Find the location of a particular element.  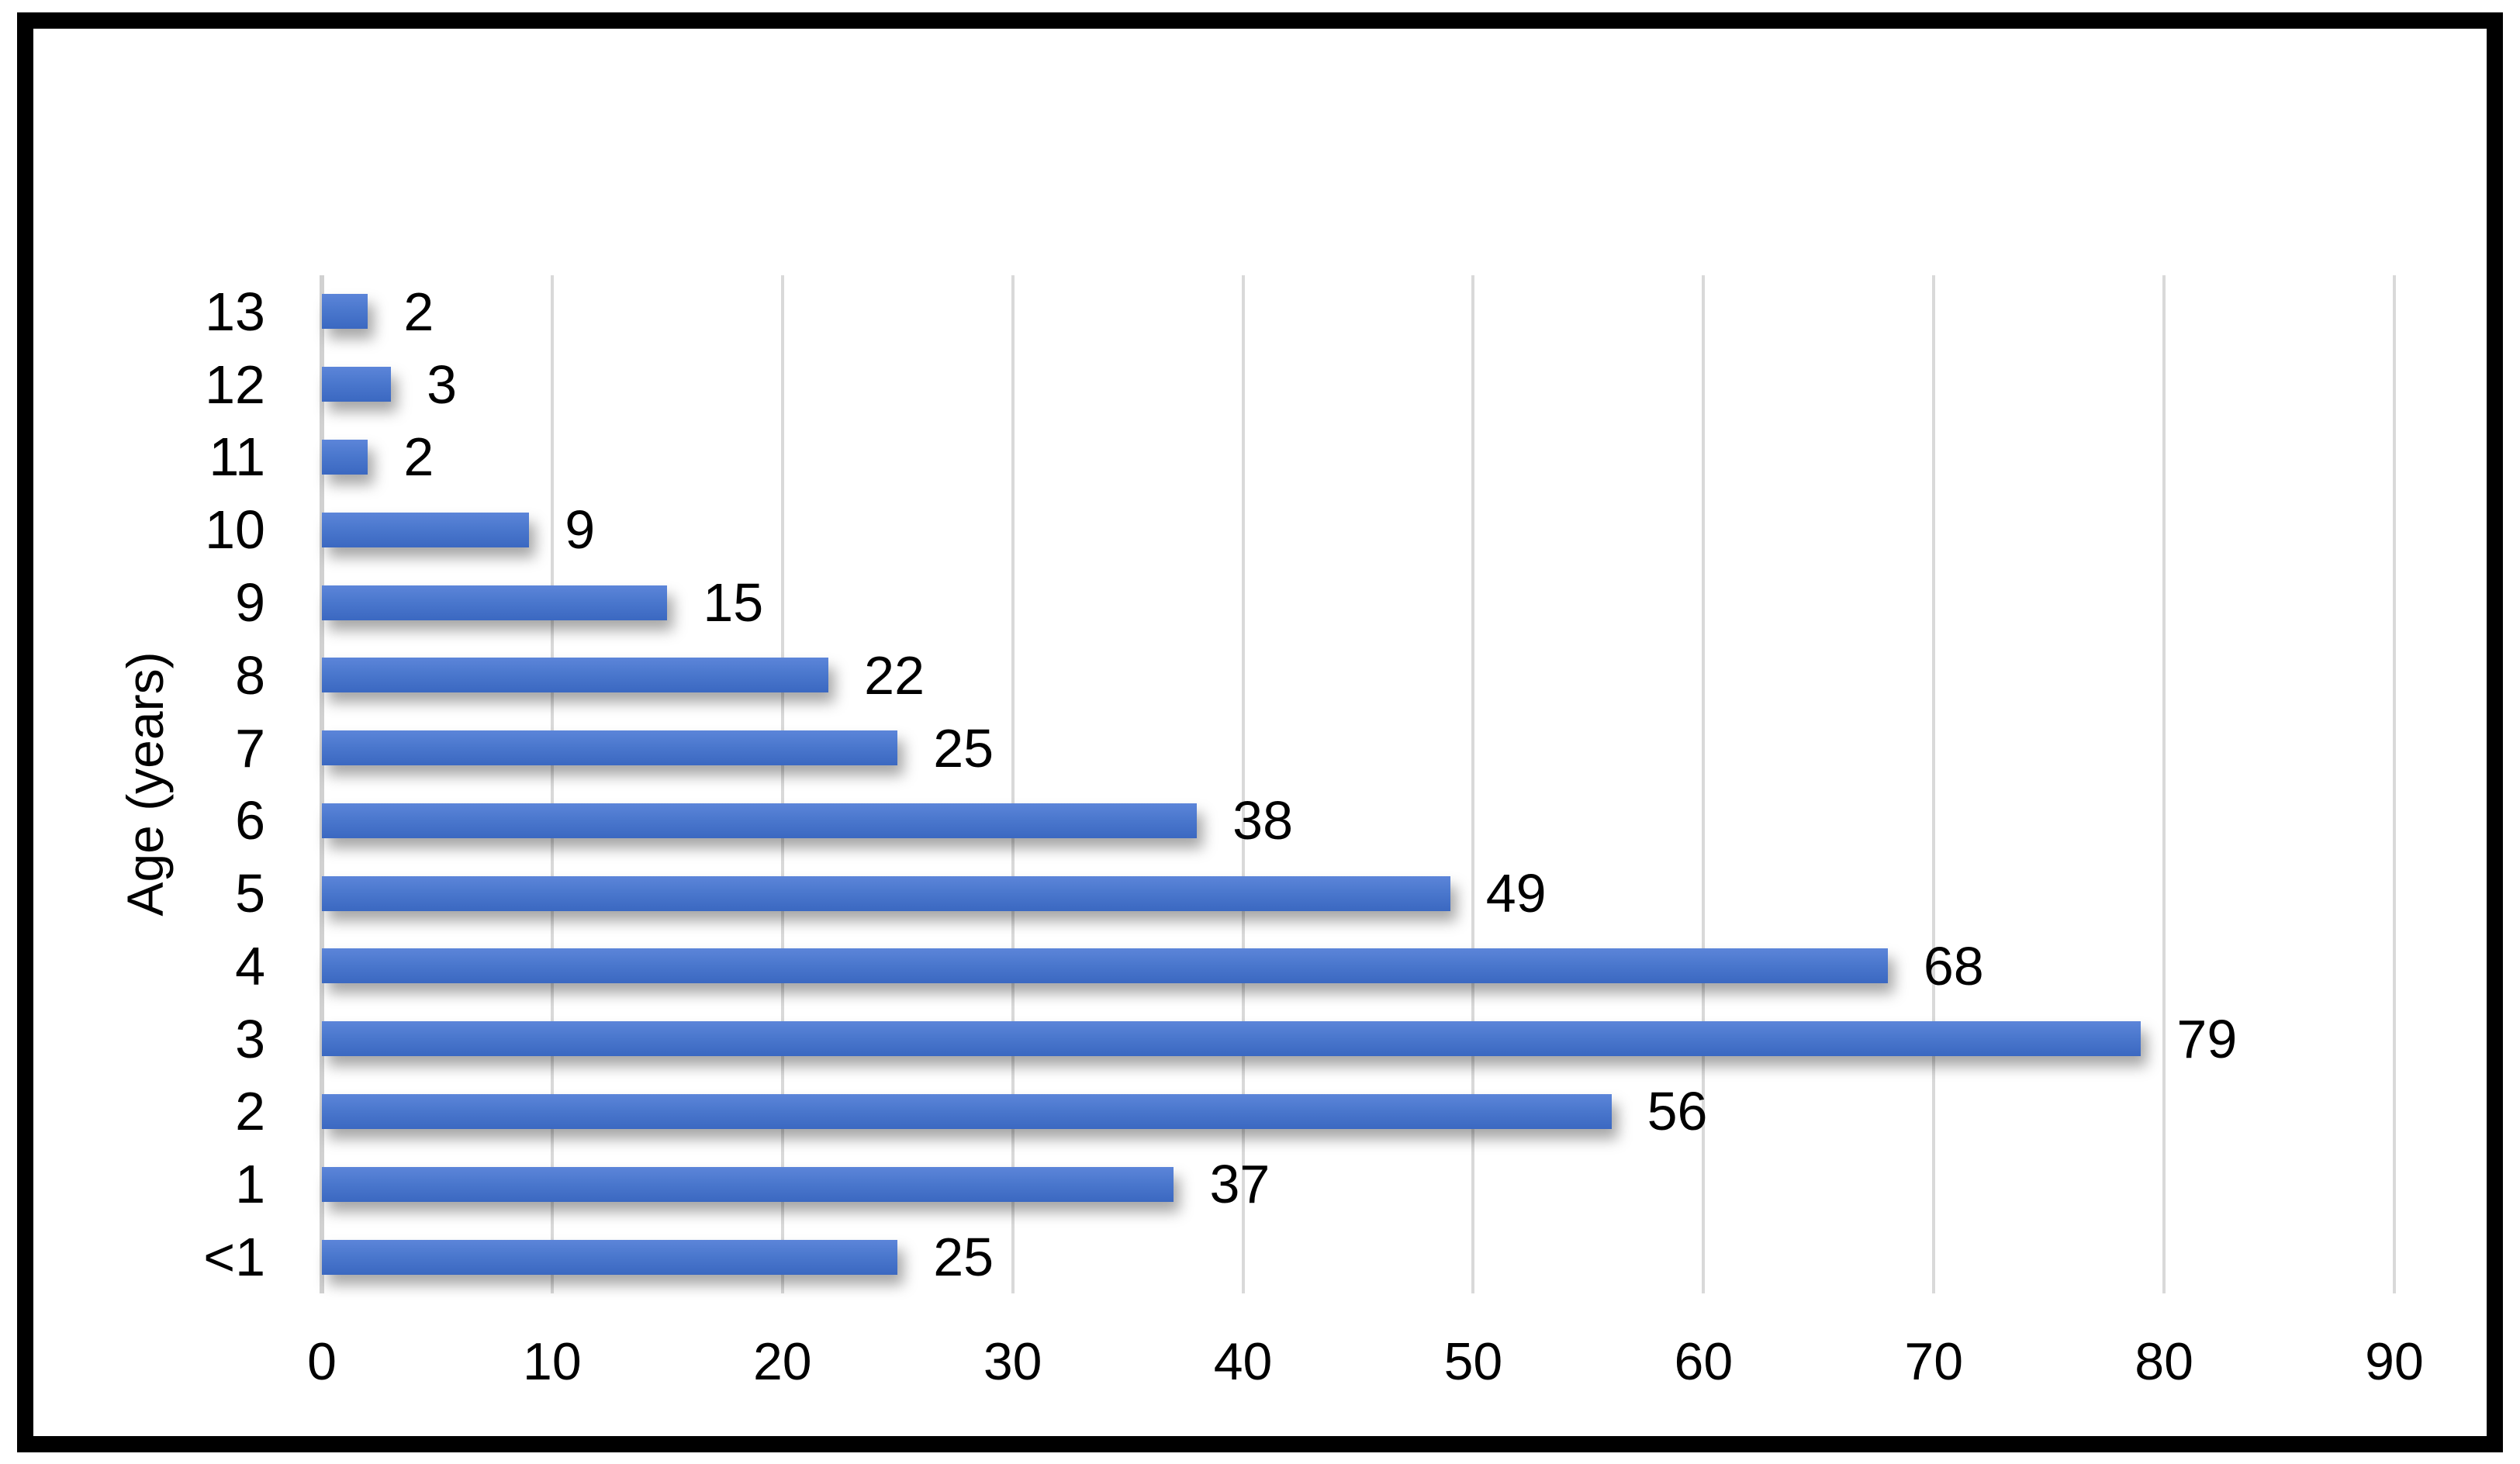

bar-row: 68 is located at coordinates (1358, 967).